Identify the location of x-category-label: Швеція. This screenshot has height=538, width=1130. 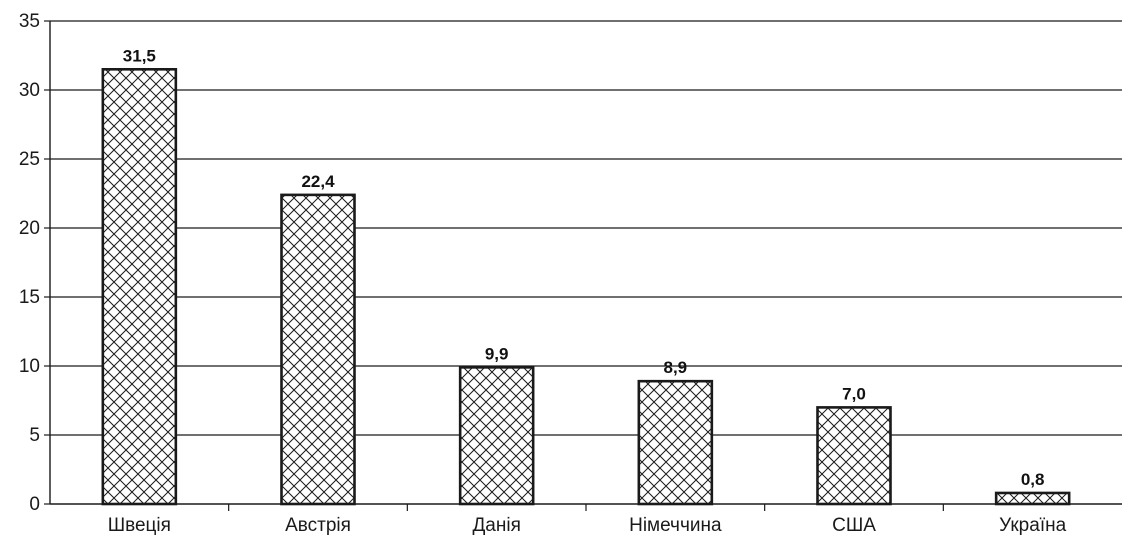
(139, 525).